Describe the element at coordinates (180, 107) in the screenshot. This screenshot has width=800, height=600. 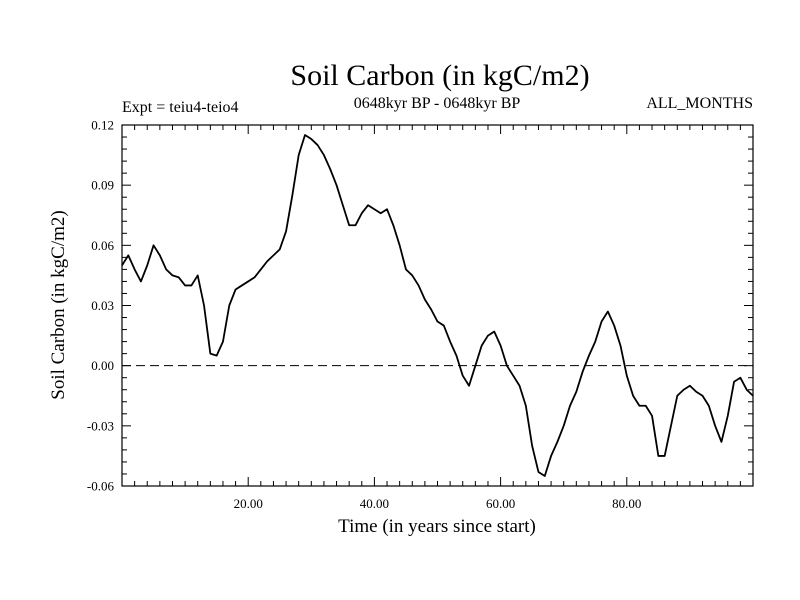
I see `experiment-label: Expt = teiu4-teio4` at that location.